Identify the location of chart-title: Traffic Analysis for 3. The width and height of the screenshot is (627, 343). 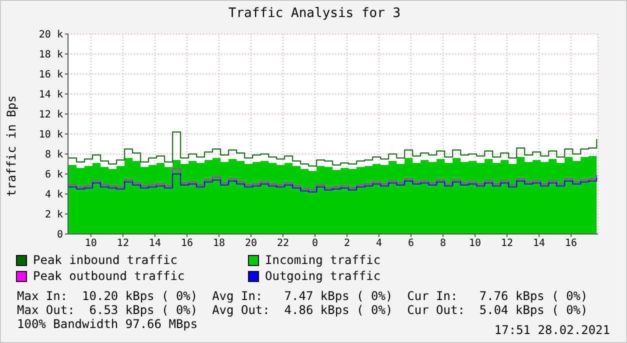
(314, 13).